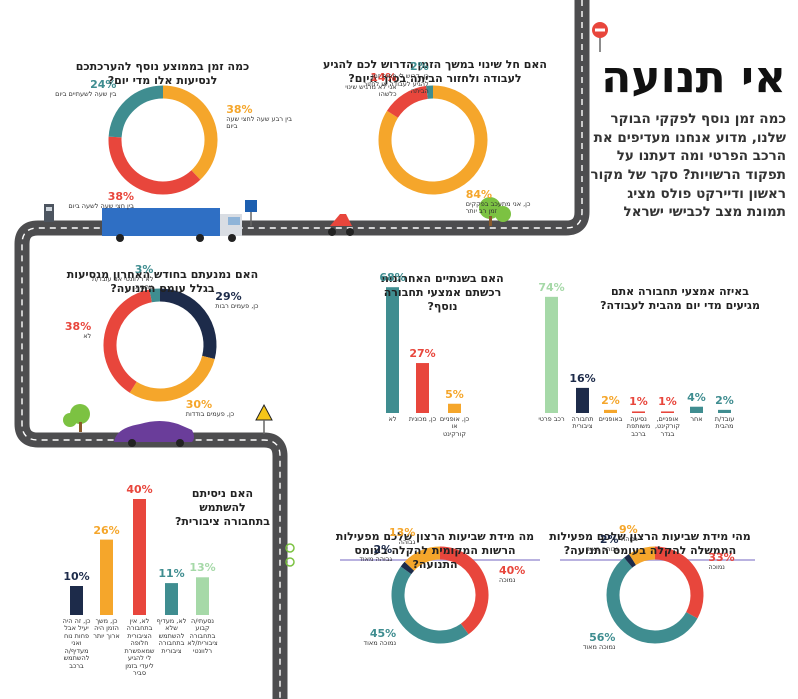  Describe the element at coordinates (357, 553) in the screenshot. I see `slice-label: 2% גבוהה מאוד` at that location.